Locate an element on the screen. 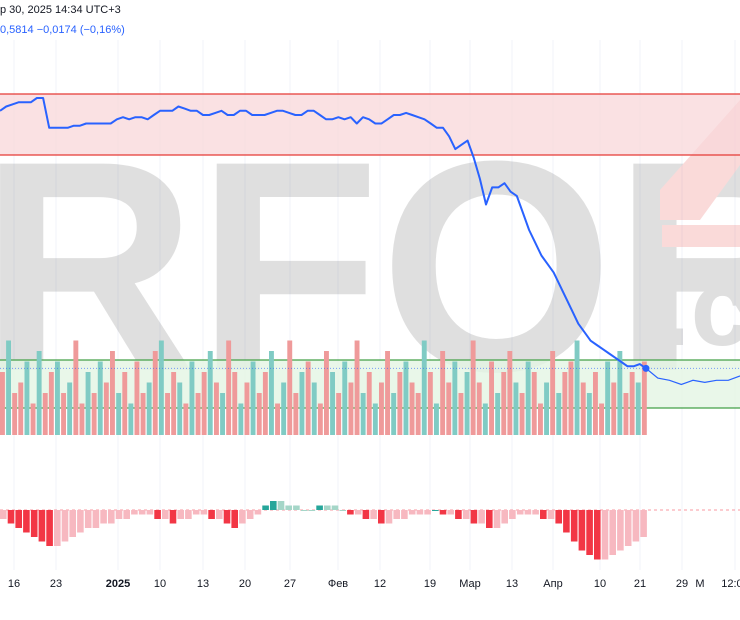 The width and height of the screenshot is (740, 620). x-tick-label: 27 is located at coordinates (290, 584).